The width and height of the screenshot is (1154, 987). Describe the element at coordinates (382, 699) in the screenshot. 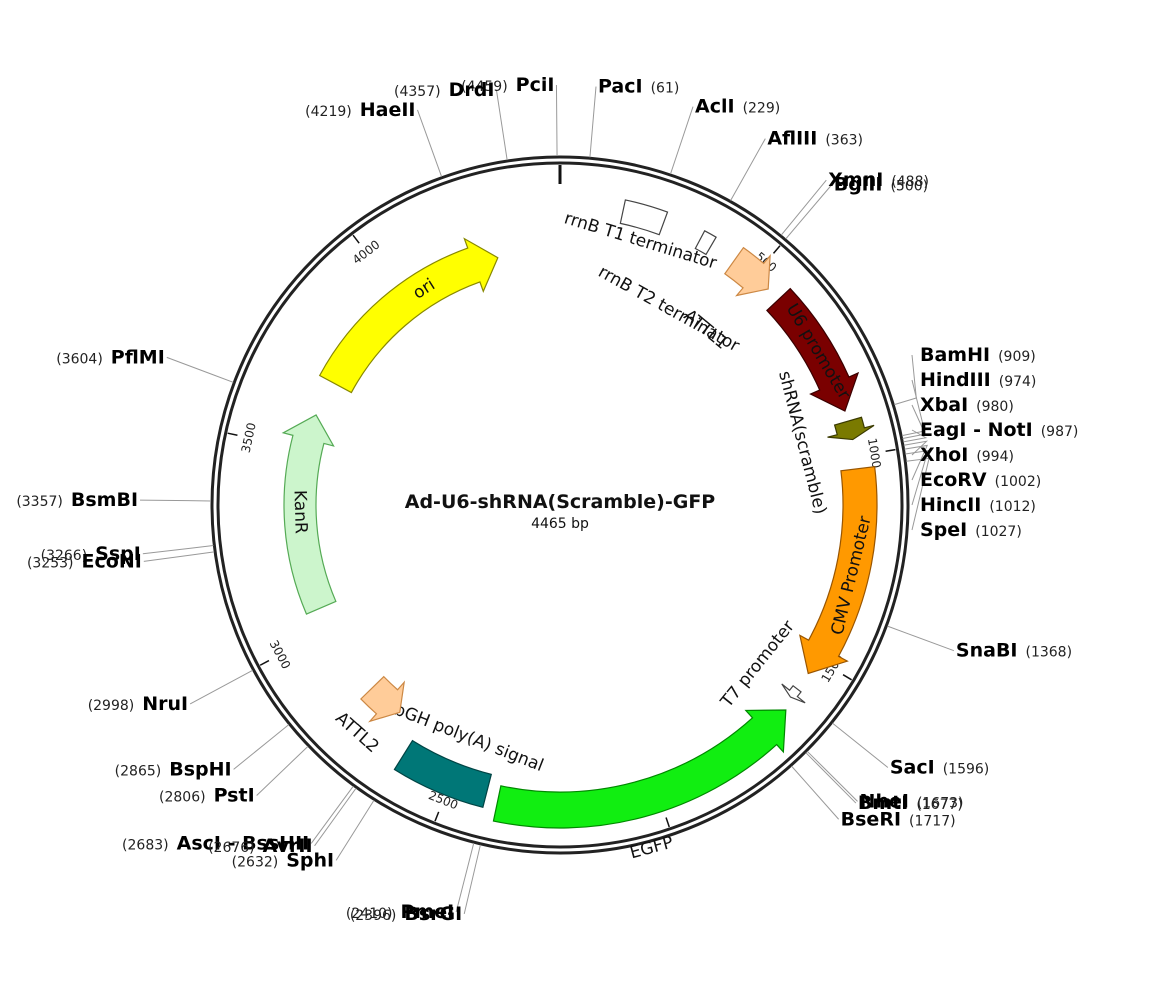

I see `feature-attl2` at that location.